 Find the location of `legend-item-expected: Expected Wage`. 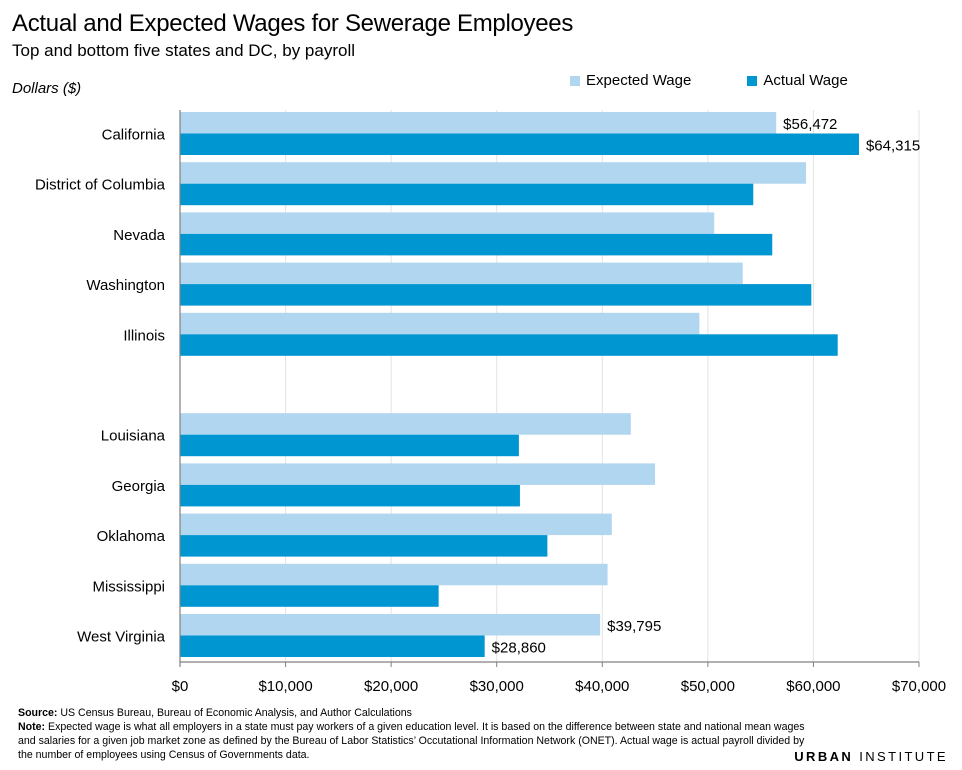

legend-item-expected: Expected Wage is located at coordinates (630, 80).